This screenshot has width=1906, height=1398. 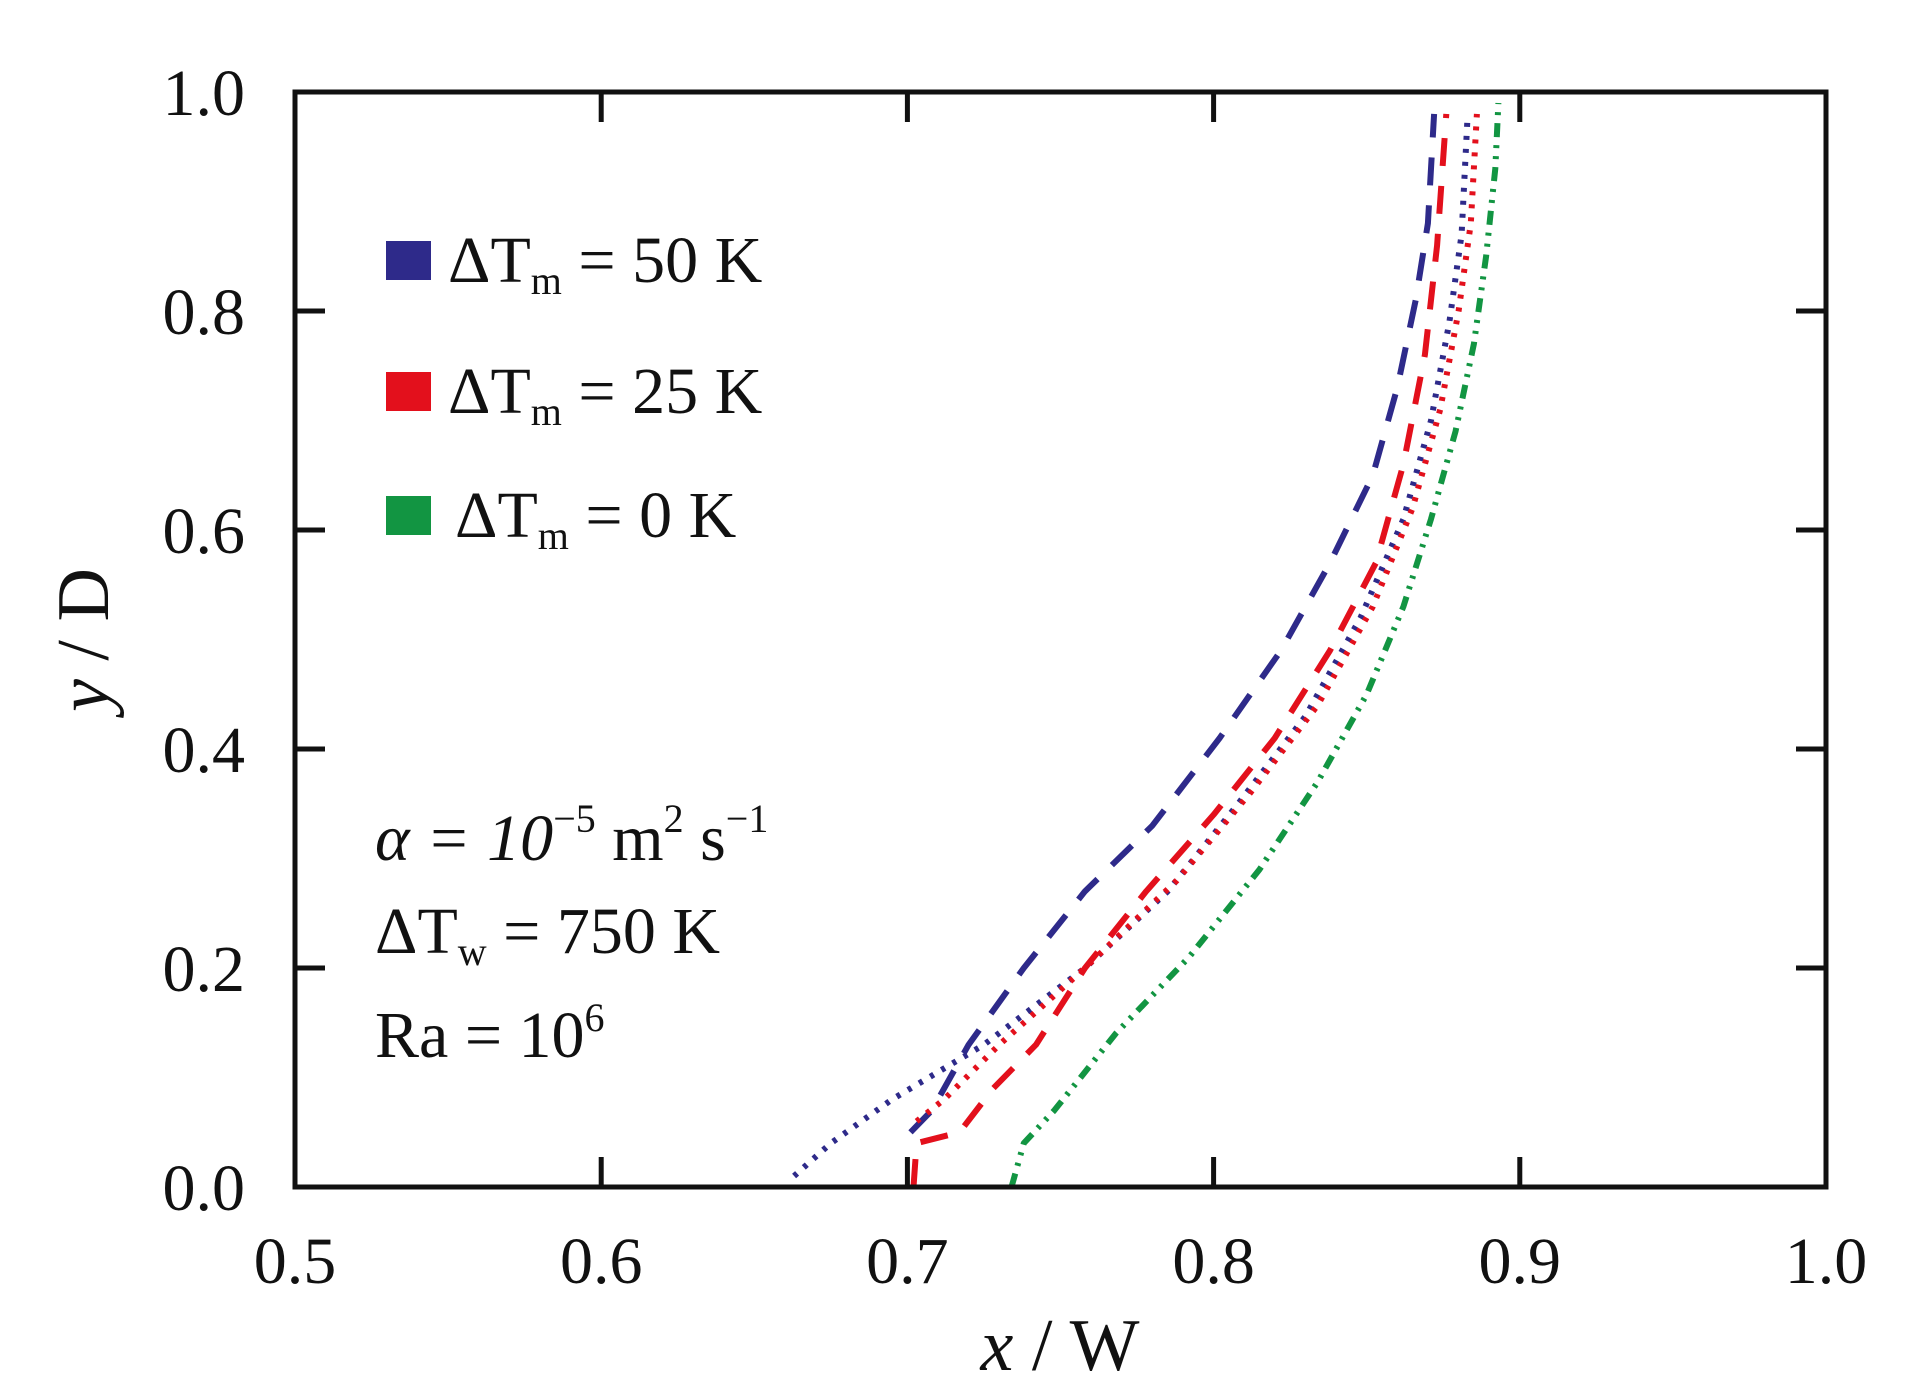 I want to click on y-tick-label-0: 0.0, so click(x=204, y=1188).